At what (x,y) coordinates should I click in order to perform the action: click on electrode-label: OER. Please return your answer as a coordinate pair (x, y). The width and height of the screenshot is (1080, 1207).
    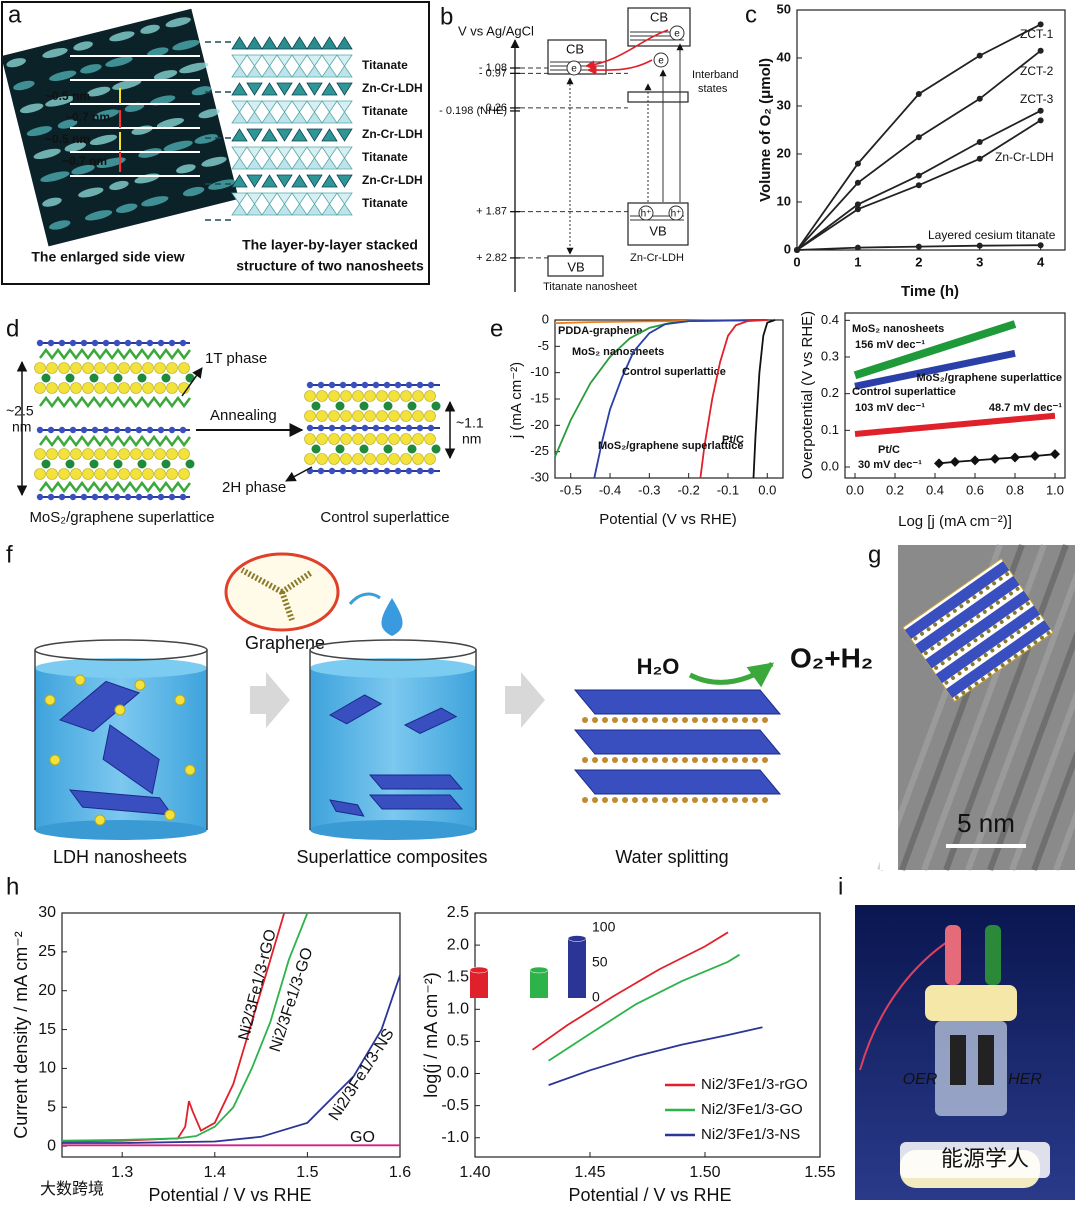
    Looking at the image, I should click on (920, 1079).